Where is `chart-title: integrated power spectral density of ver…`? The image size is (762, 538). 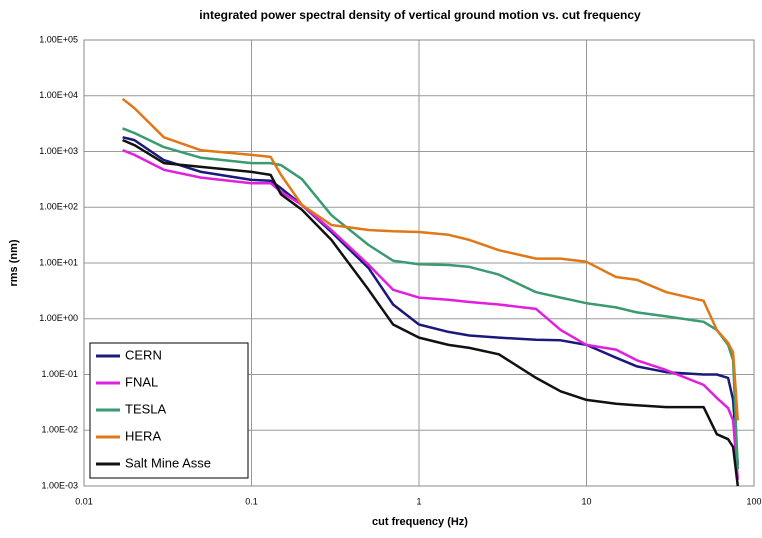 chart-title: integrated power spectral density of ver… is located at coordinates (420, 15).